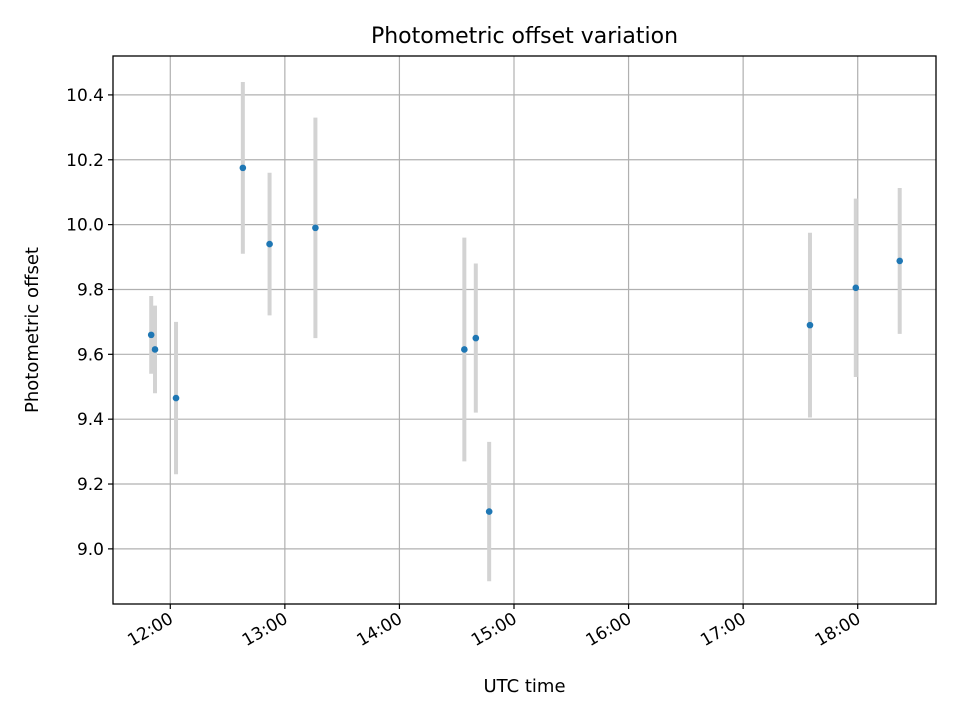 The image size is (960, 720). Describe the element at coordinates (494, 630) in the screenshot. I see `x-tick-label: 15:00` at that location.